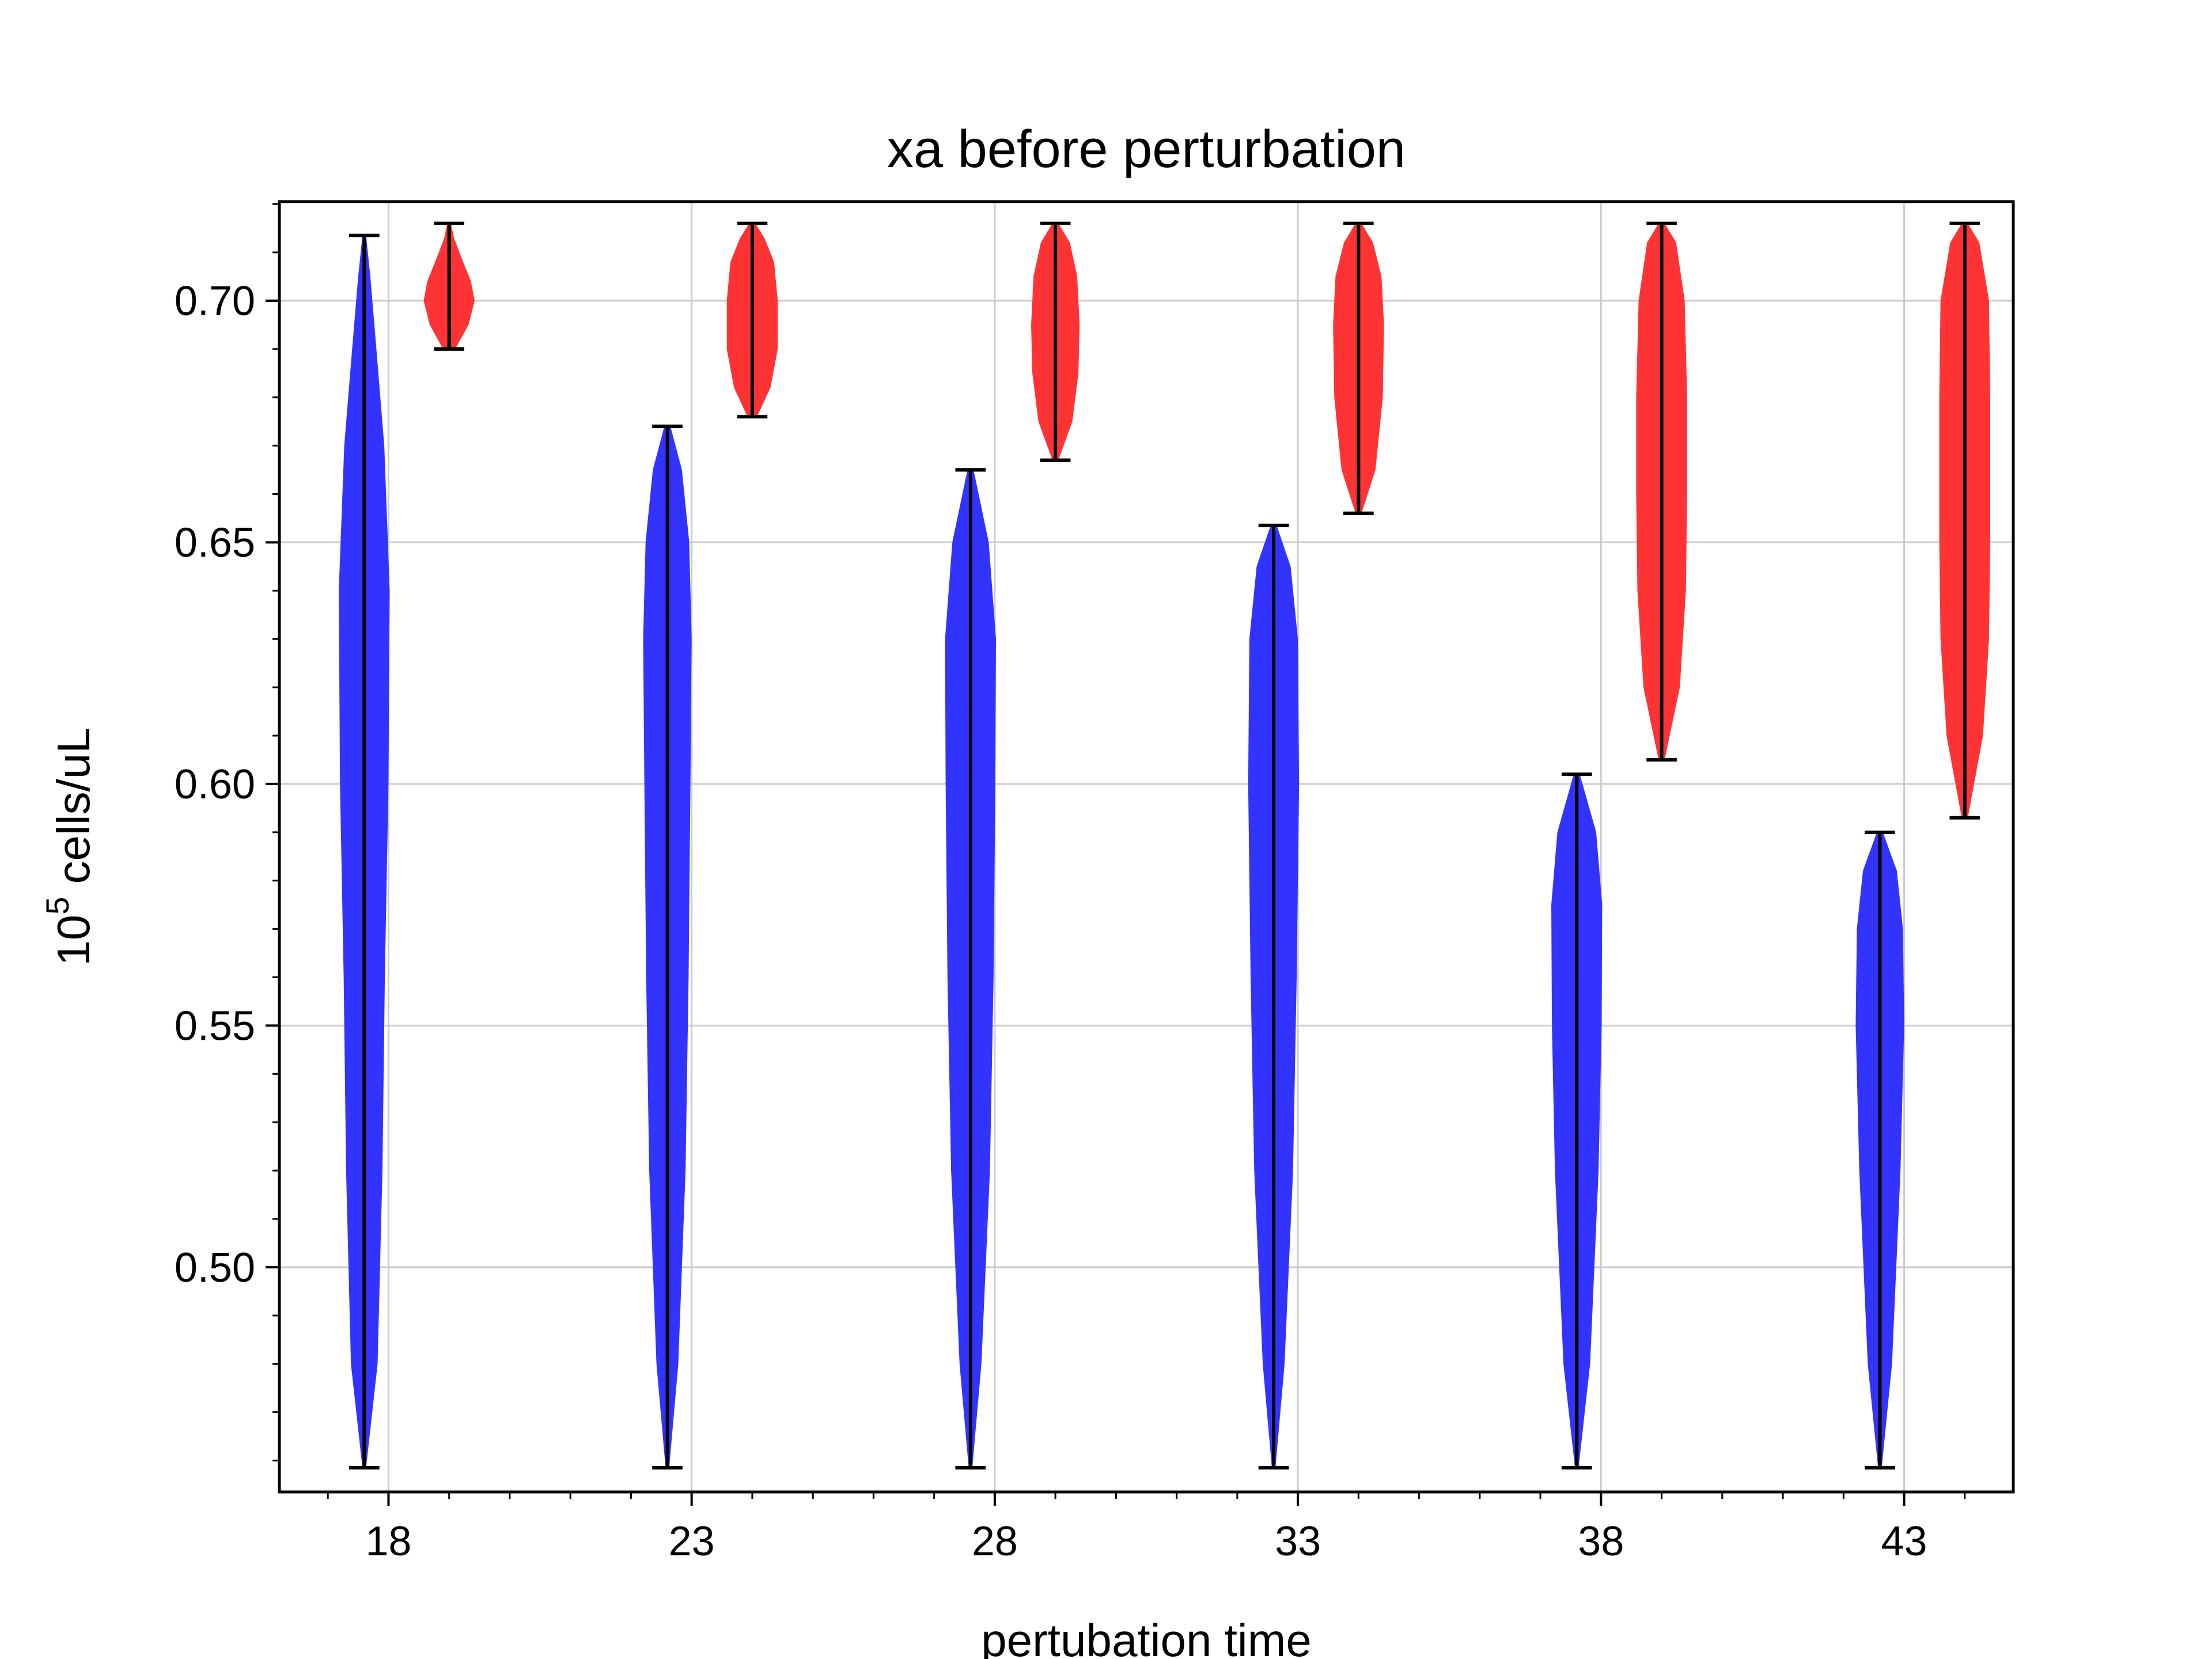 This screenshot has width=2212, height=1659. What do you see at coordinates (73, 812) in the screenshot?
I see `y-axis-label-rest: cells/uL` at bounding box center [73, 812].